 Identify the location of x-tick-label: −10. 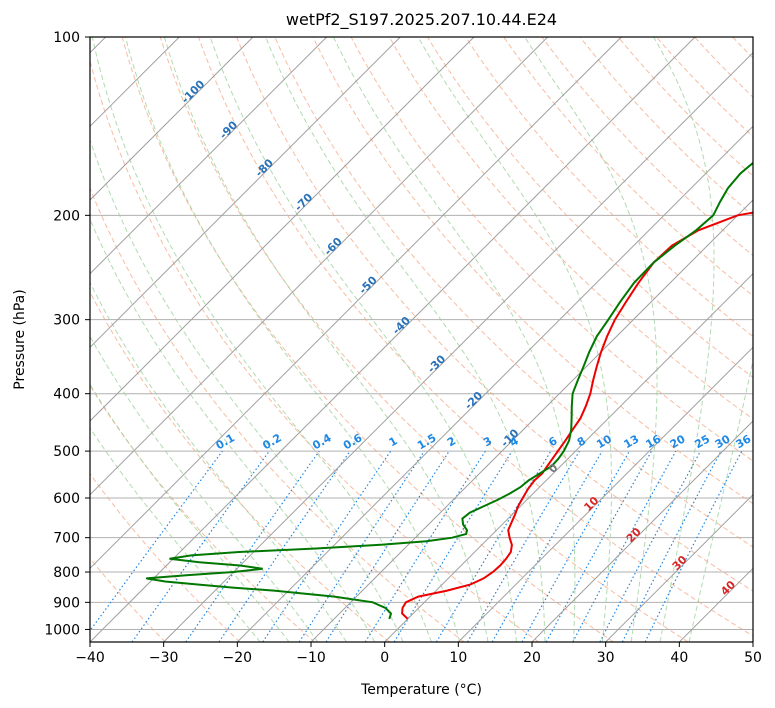
(311, 658).